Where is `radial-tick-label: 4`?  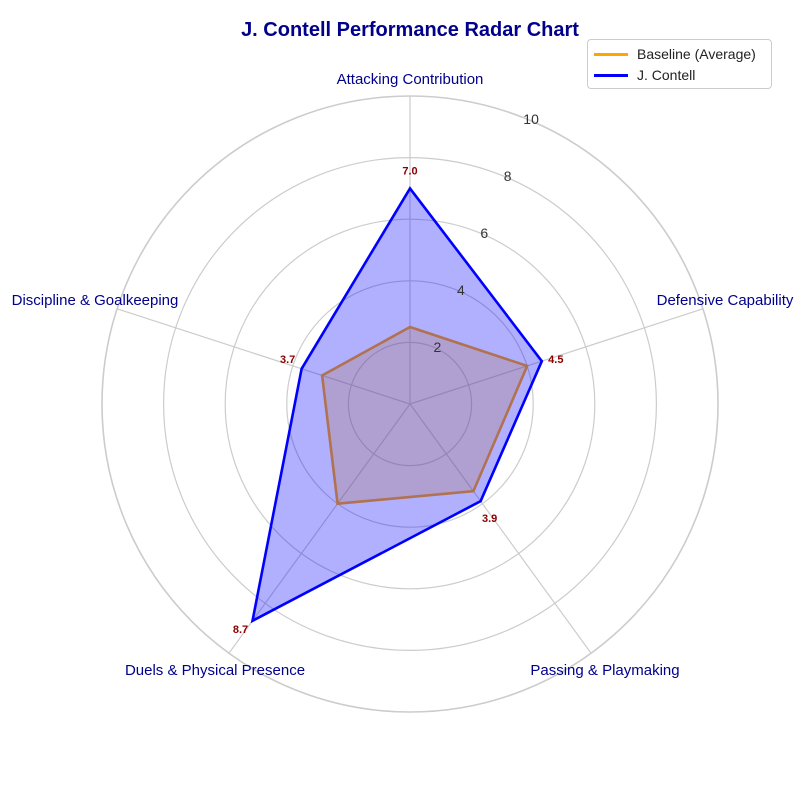
radial-tick-label: 4 is located at coordinates (461, 290).